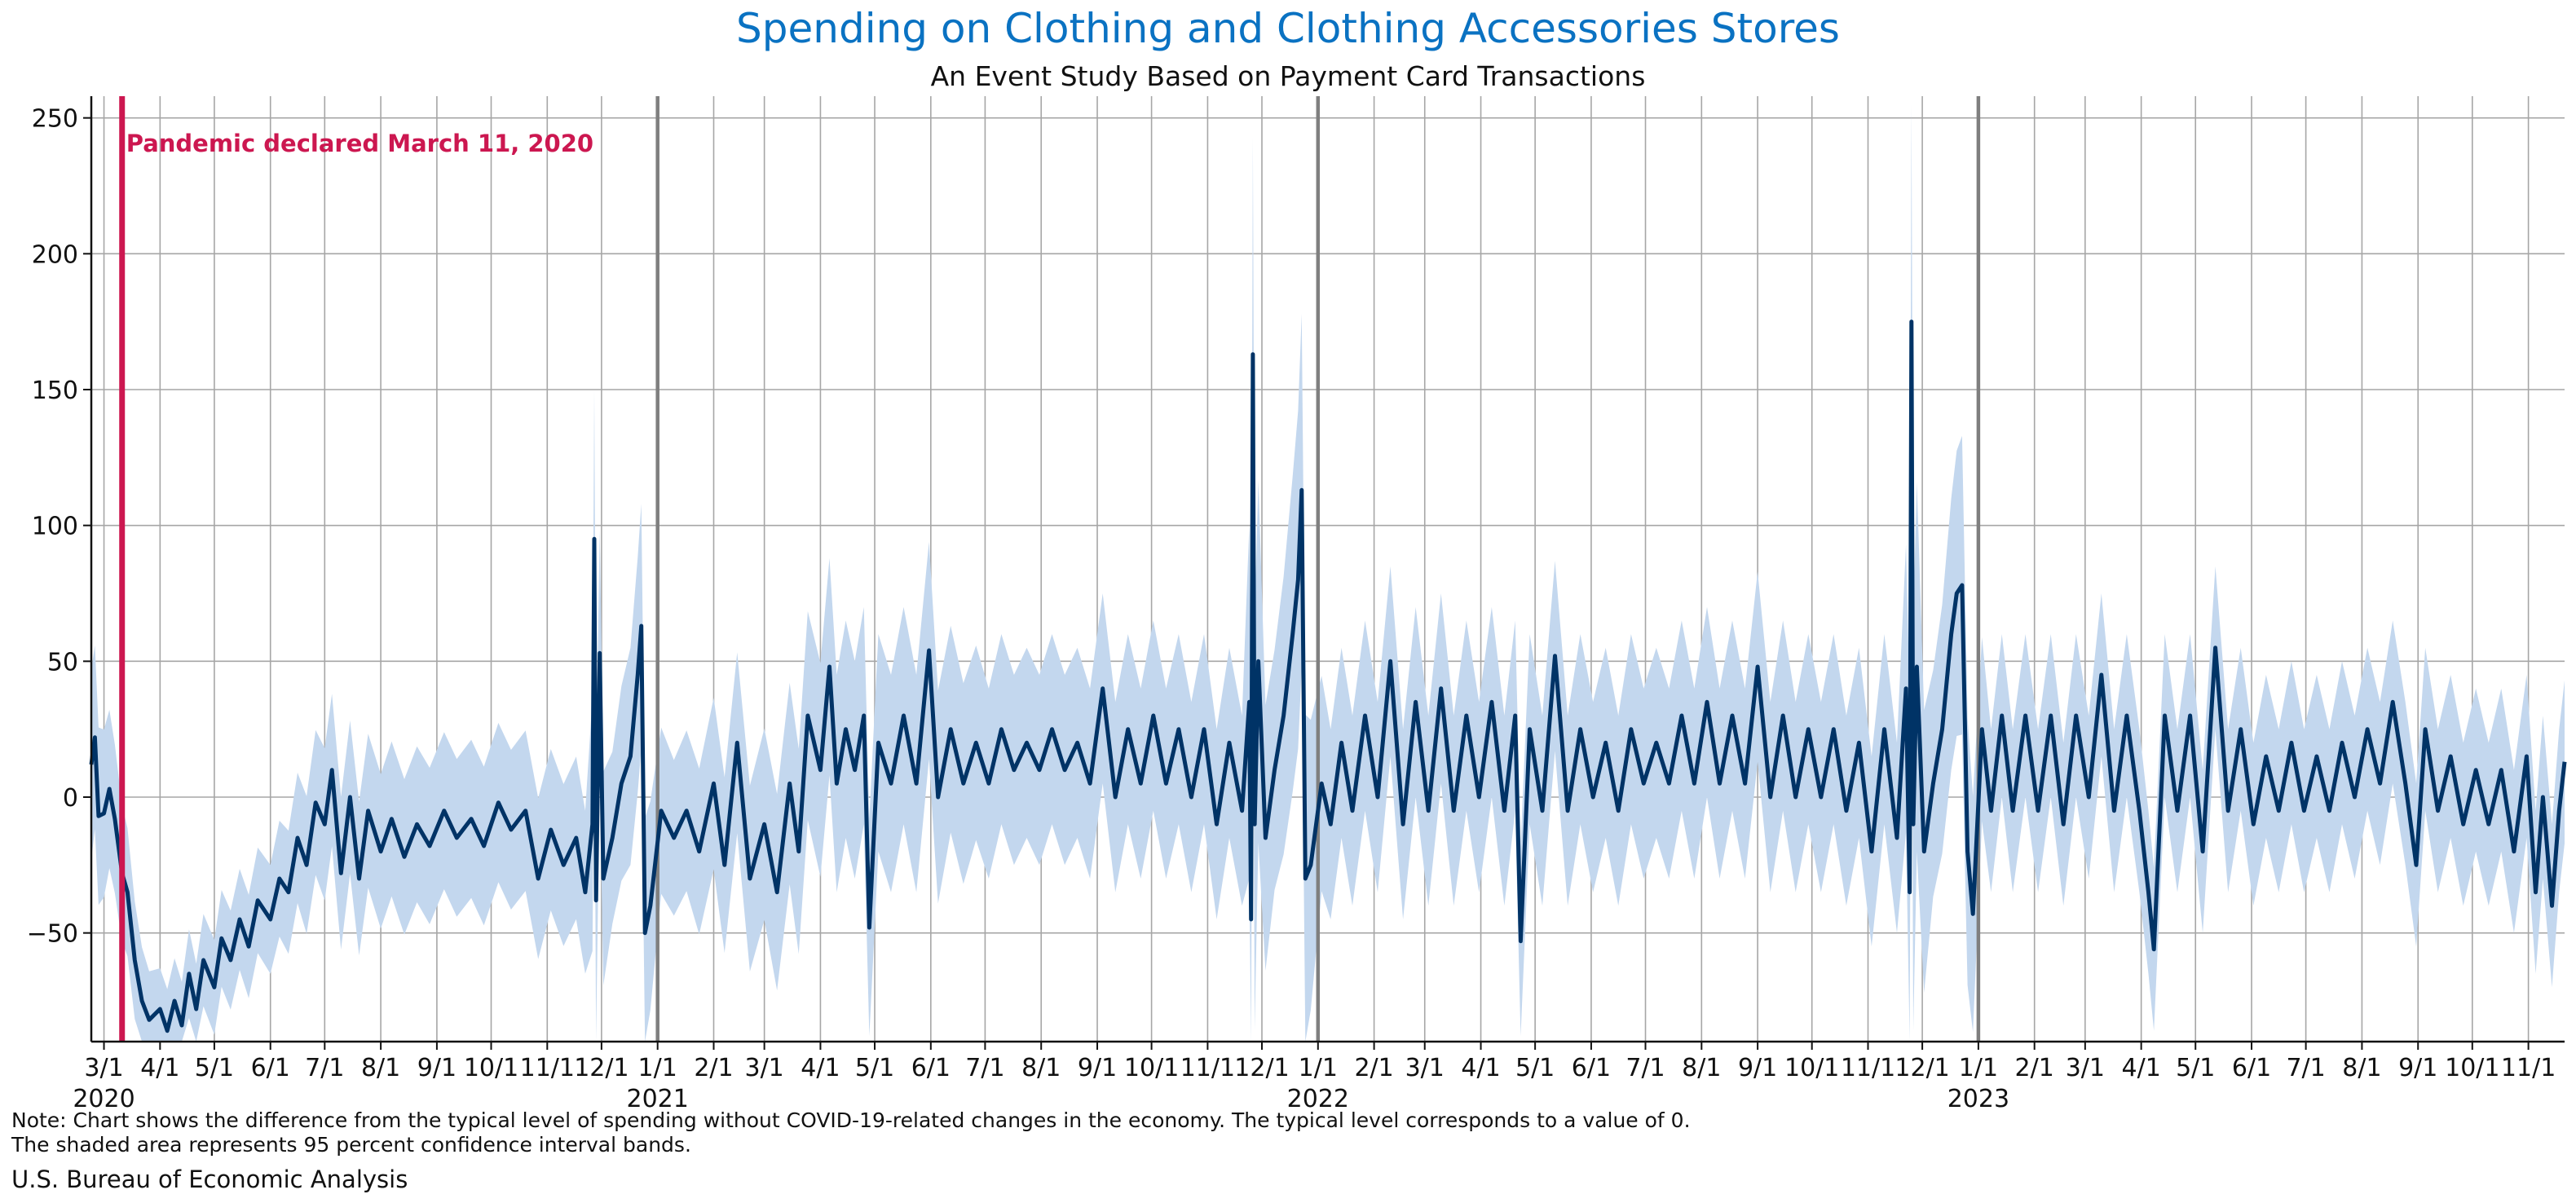  What do you see at coordinates (2361, 1068) in the screenshot?
I see `x-tick-label-41: 8/1` at bounding box center [2361, 1068].